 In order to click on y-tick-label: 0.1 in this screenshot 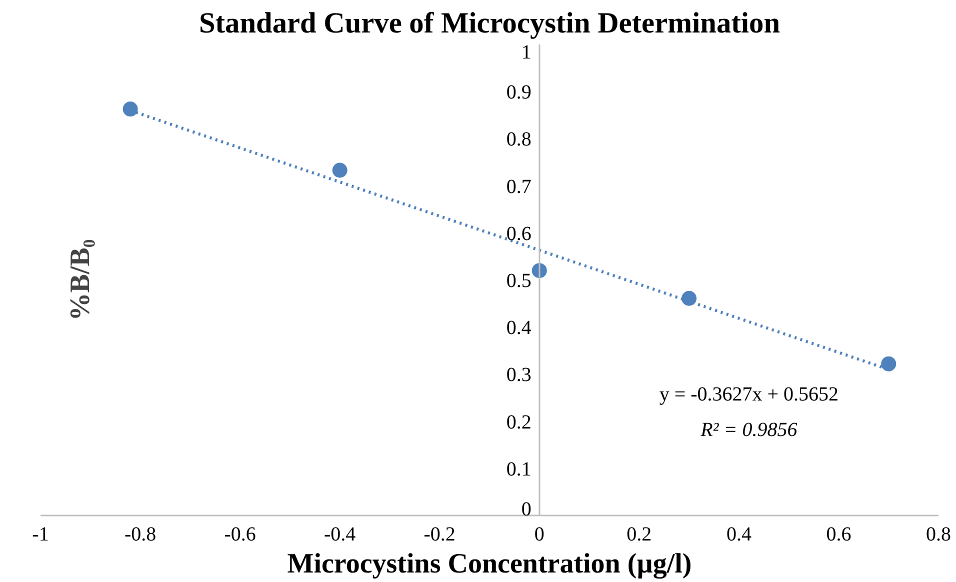, I will do `click(519, 469)`.